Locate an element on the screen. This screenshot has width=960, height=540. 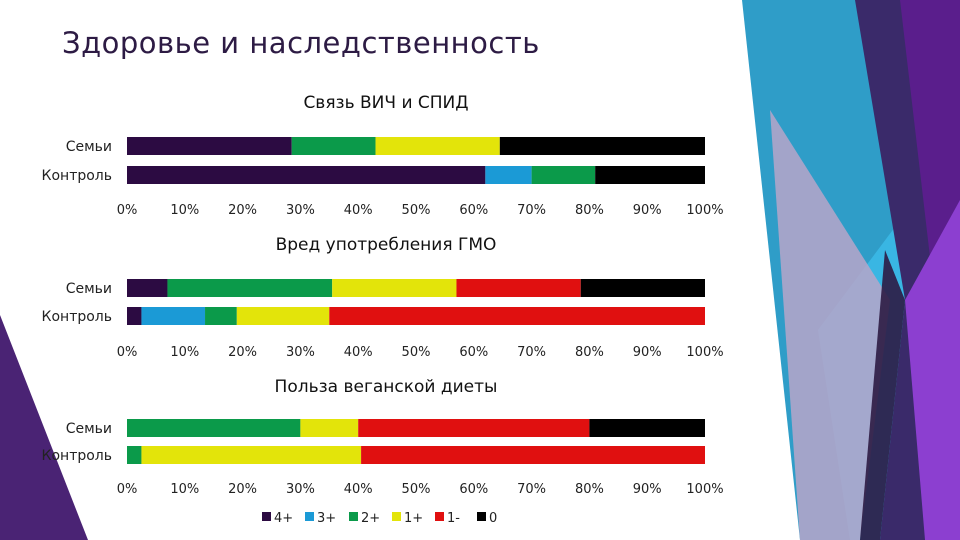
legend-label: 4+ is located at coordinates (283, 518).